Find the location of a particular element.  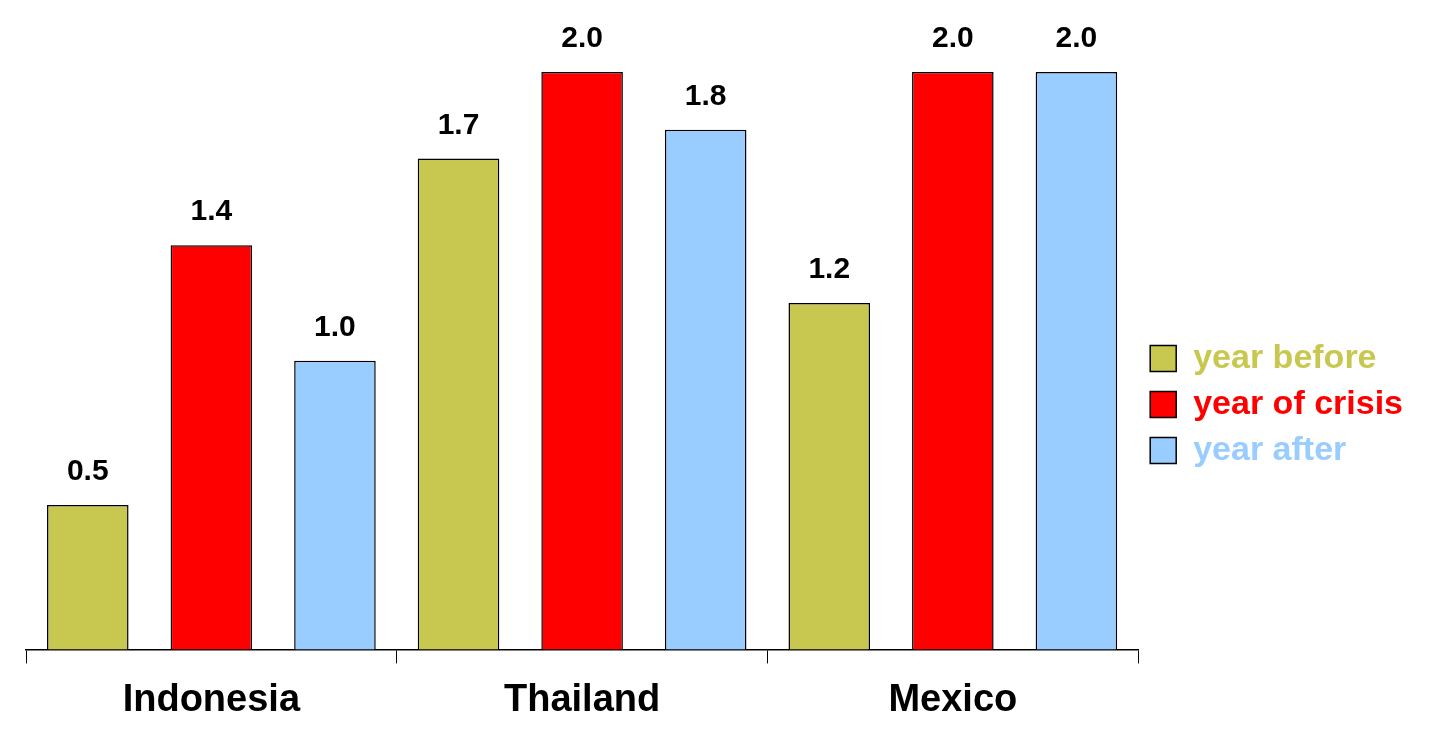

legend-label: year before is located at coordinates (1285, 355).